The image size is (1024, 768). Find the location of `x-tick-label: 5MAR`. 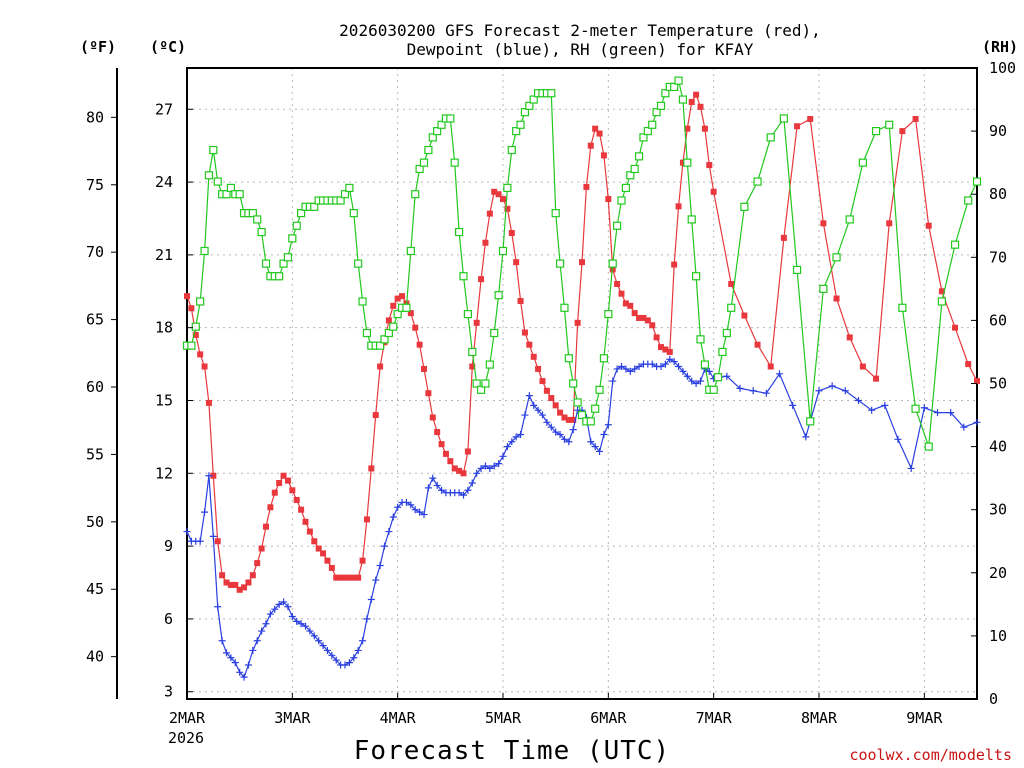

x-tick-label: 5MAR is located at coordinates (503, 718).